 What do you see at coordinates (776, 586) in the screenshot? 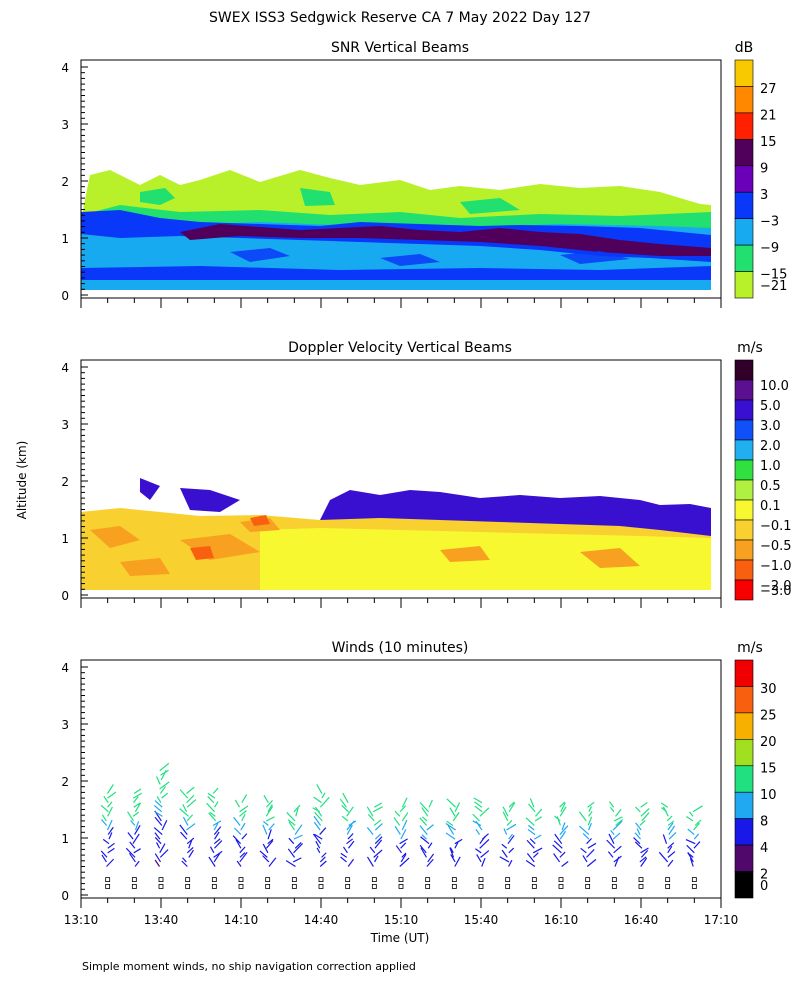
I see `colorbar-label: −2.0` at bounding box center [776, 586].